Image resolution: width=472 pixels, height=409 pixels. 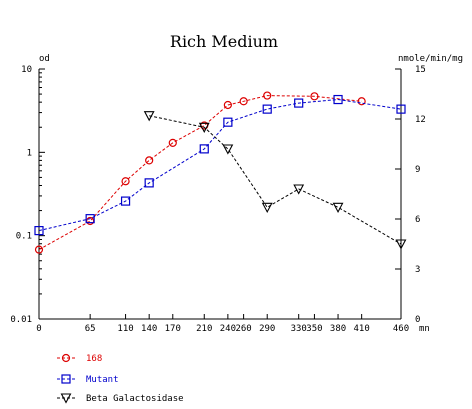 What do you see at coordinates (417, 270) in the screenshot?
I see `right-tick-label: 3` at bounding box center [417, 270].